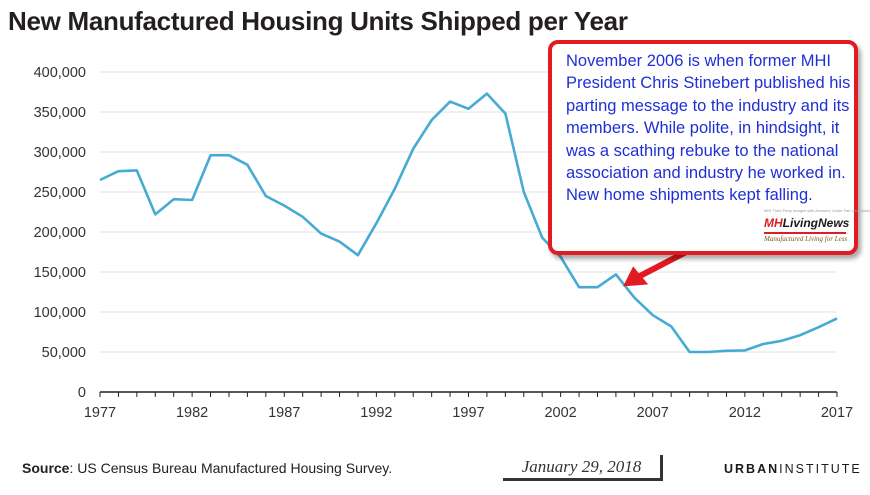  What do you see at coordinates (468, 413) in the screenshot?
I see `x-tick-label: 1997` at bounding box center [468, 413].